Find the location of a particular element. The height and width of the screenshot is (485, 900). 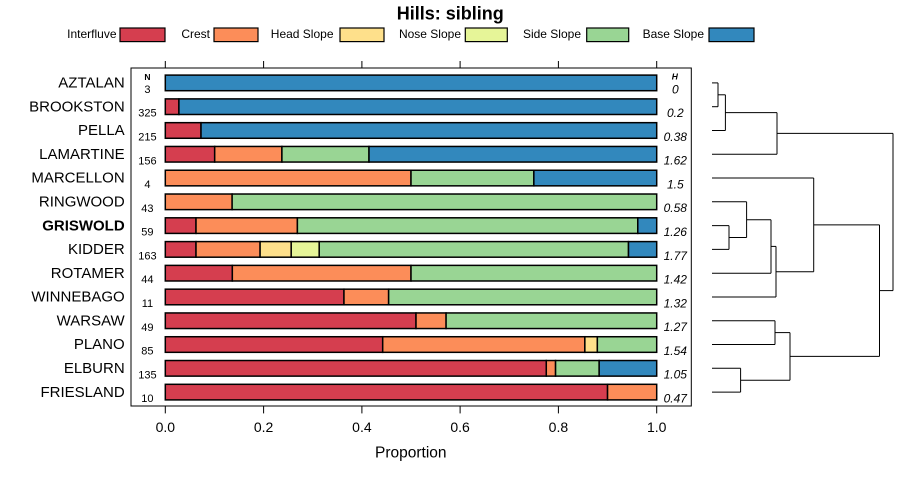

svg-text: 0.38 is located at coordinates (676, 137).